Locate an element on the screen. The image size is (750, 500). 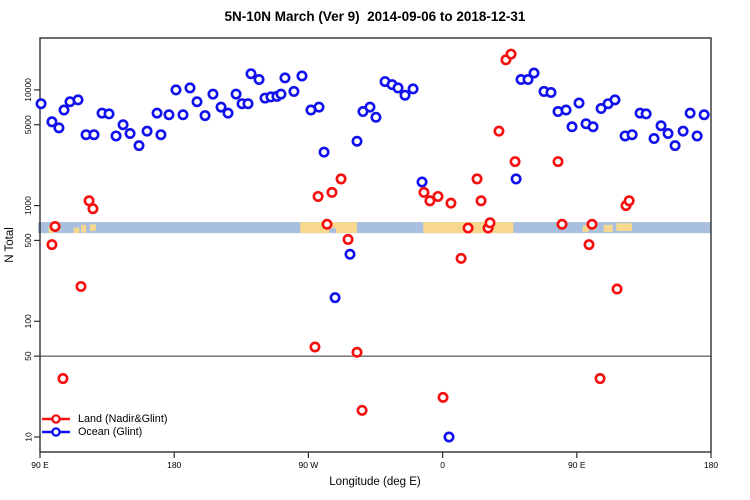
x-axis-title: Longitude (deg E) is located at coordinates (375, 482).